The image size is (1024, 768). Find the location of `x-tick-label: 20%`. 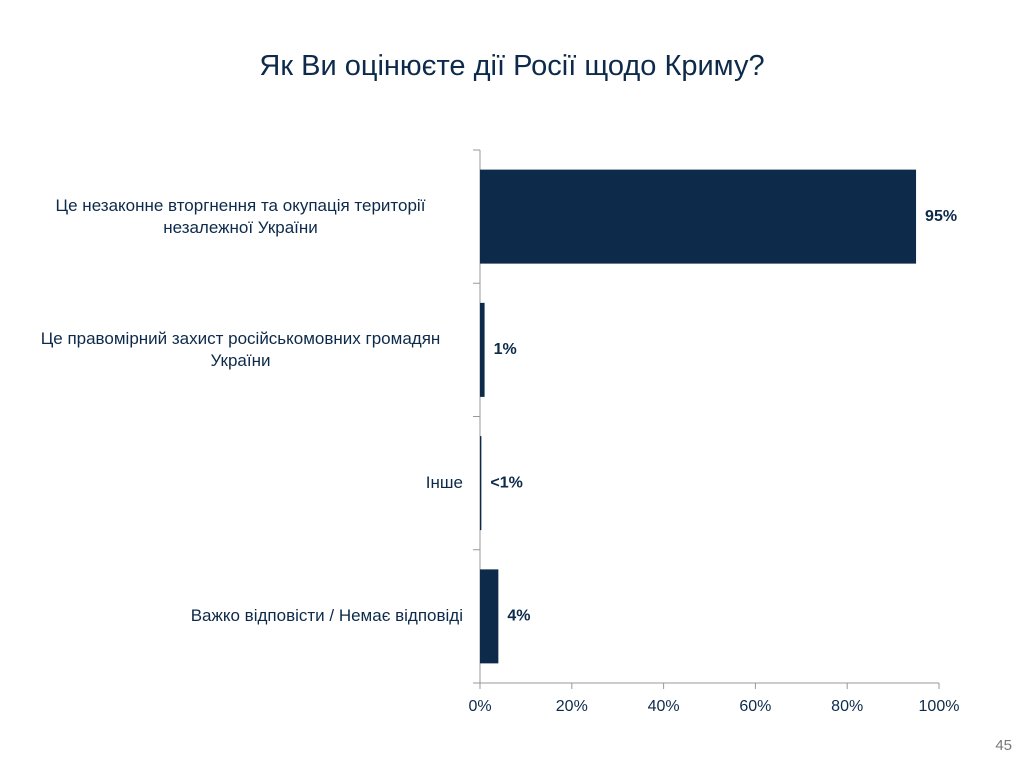

x-tick-label: 20% is located at coordinates (572, 706).